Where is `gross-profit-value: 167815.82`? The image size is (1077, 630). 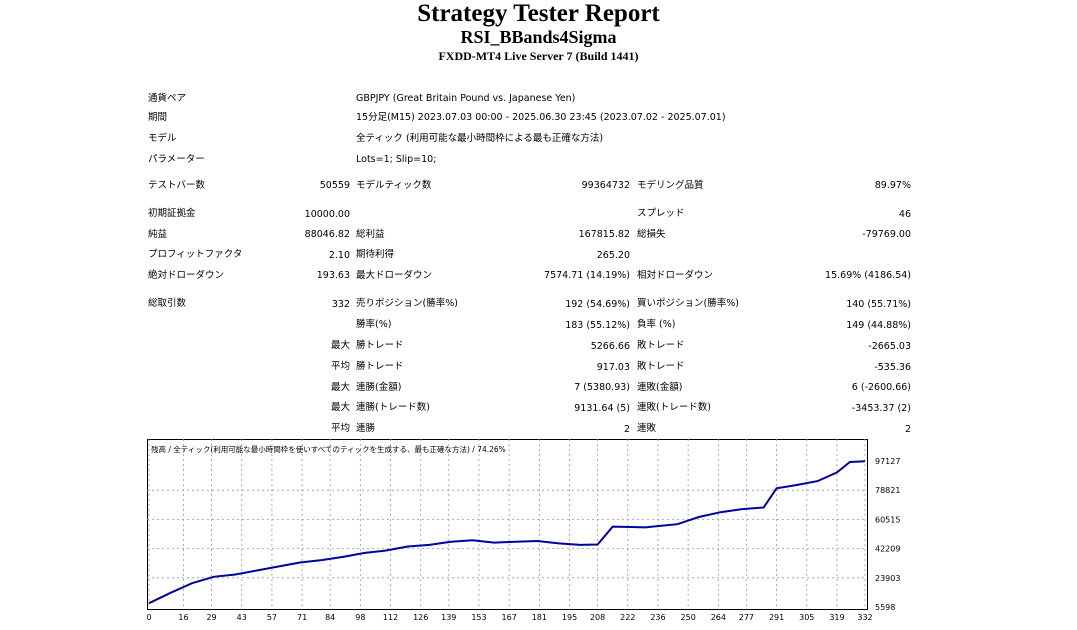
gross-profit-value: 167815.82 is located at coordinates (604, 234).